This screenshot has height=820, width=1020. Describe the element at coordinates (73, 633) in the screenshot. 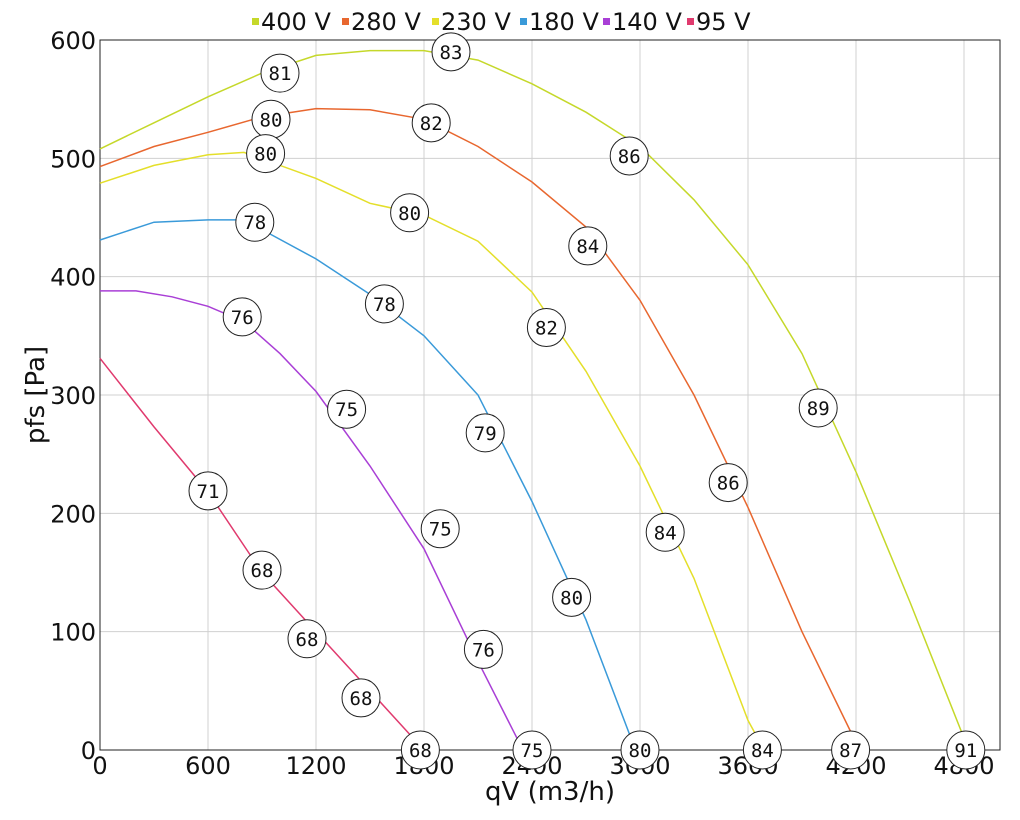

I see `y-tick-label: 100` at that location.